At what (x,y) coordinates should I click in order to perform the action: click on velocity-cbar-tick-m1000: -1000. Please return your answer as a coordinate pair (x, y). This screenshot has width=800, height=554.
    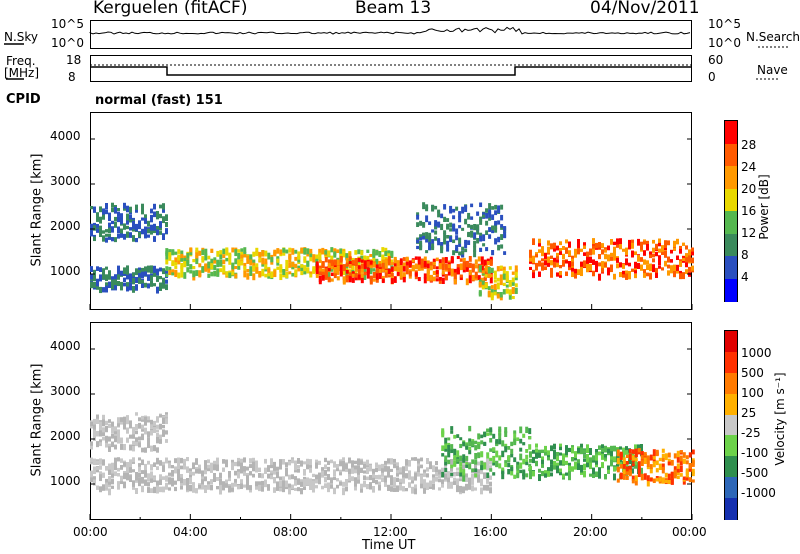
    Looking at the image, I should click on (758, 493).